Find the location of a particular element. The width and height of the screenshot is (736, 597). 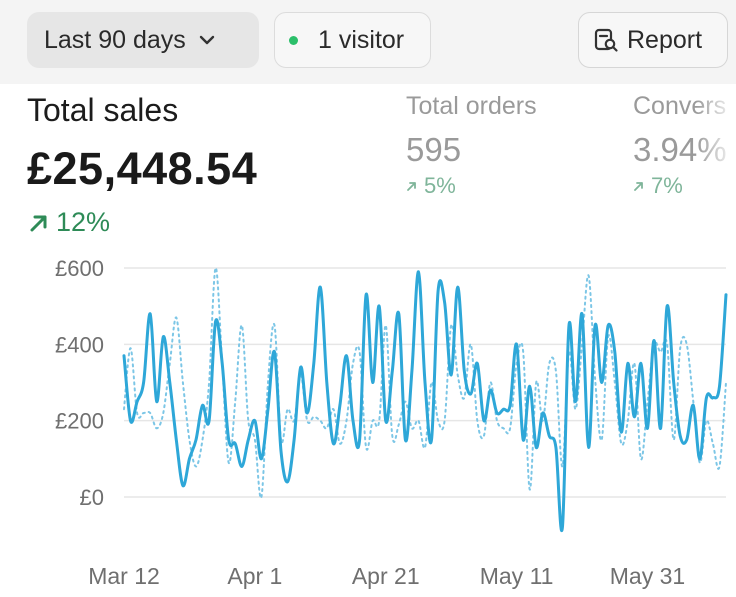

y-tick-label: £0 is located at coordinates (92, 497).